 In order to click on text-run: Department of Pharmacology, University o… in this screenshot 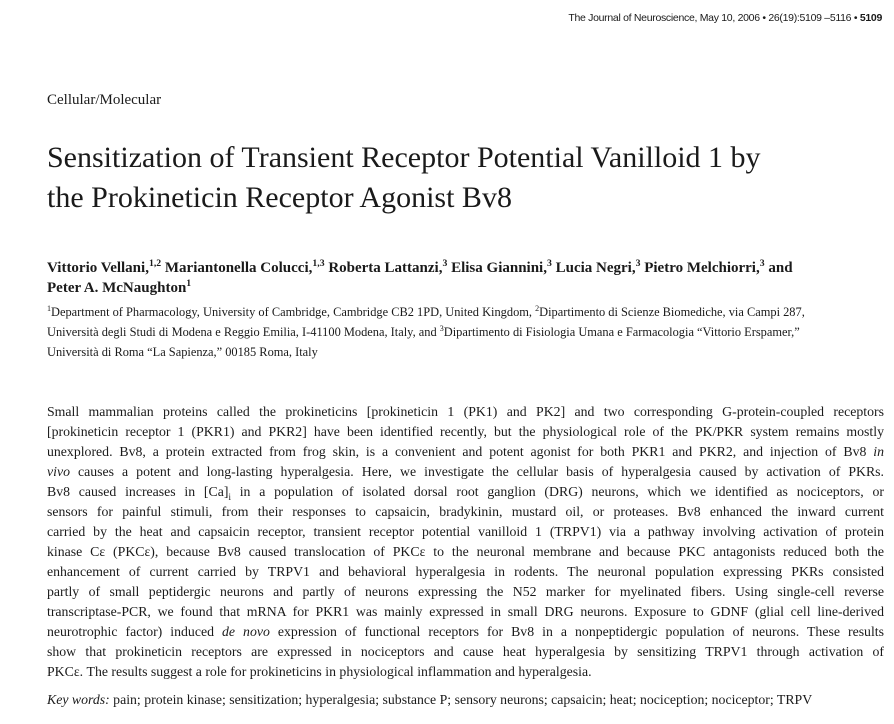, I will do `click(293, 312)`.